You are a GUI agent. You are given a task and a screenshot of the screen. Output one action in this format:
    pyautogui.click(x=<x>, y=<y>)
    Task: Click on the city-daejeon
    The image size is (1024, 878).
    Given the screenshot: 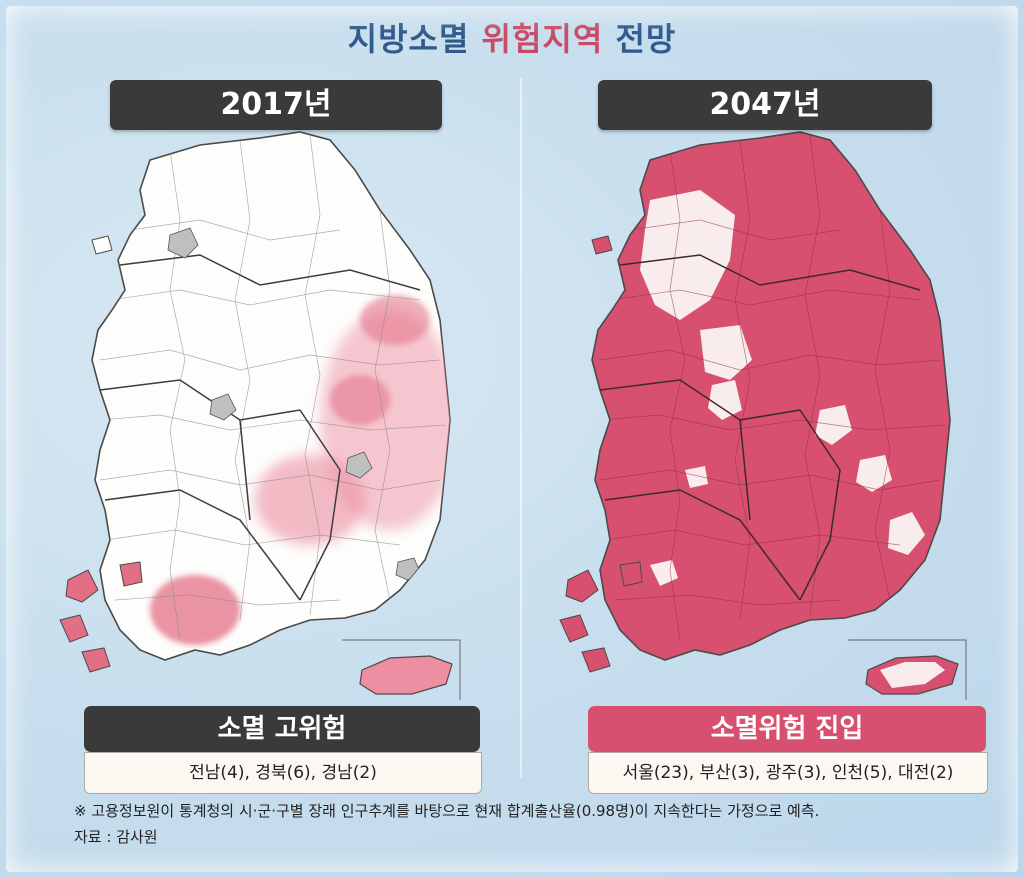 What is the action you would take?
    pyautogui.click(x=223, y=407)
    